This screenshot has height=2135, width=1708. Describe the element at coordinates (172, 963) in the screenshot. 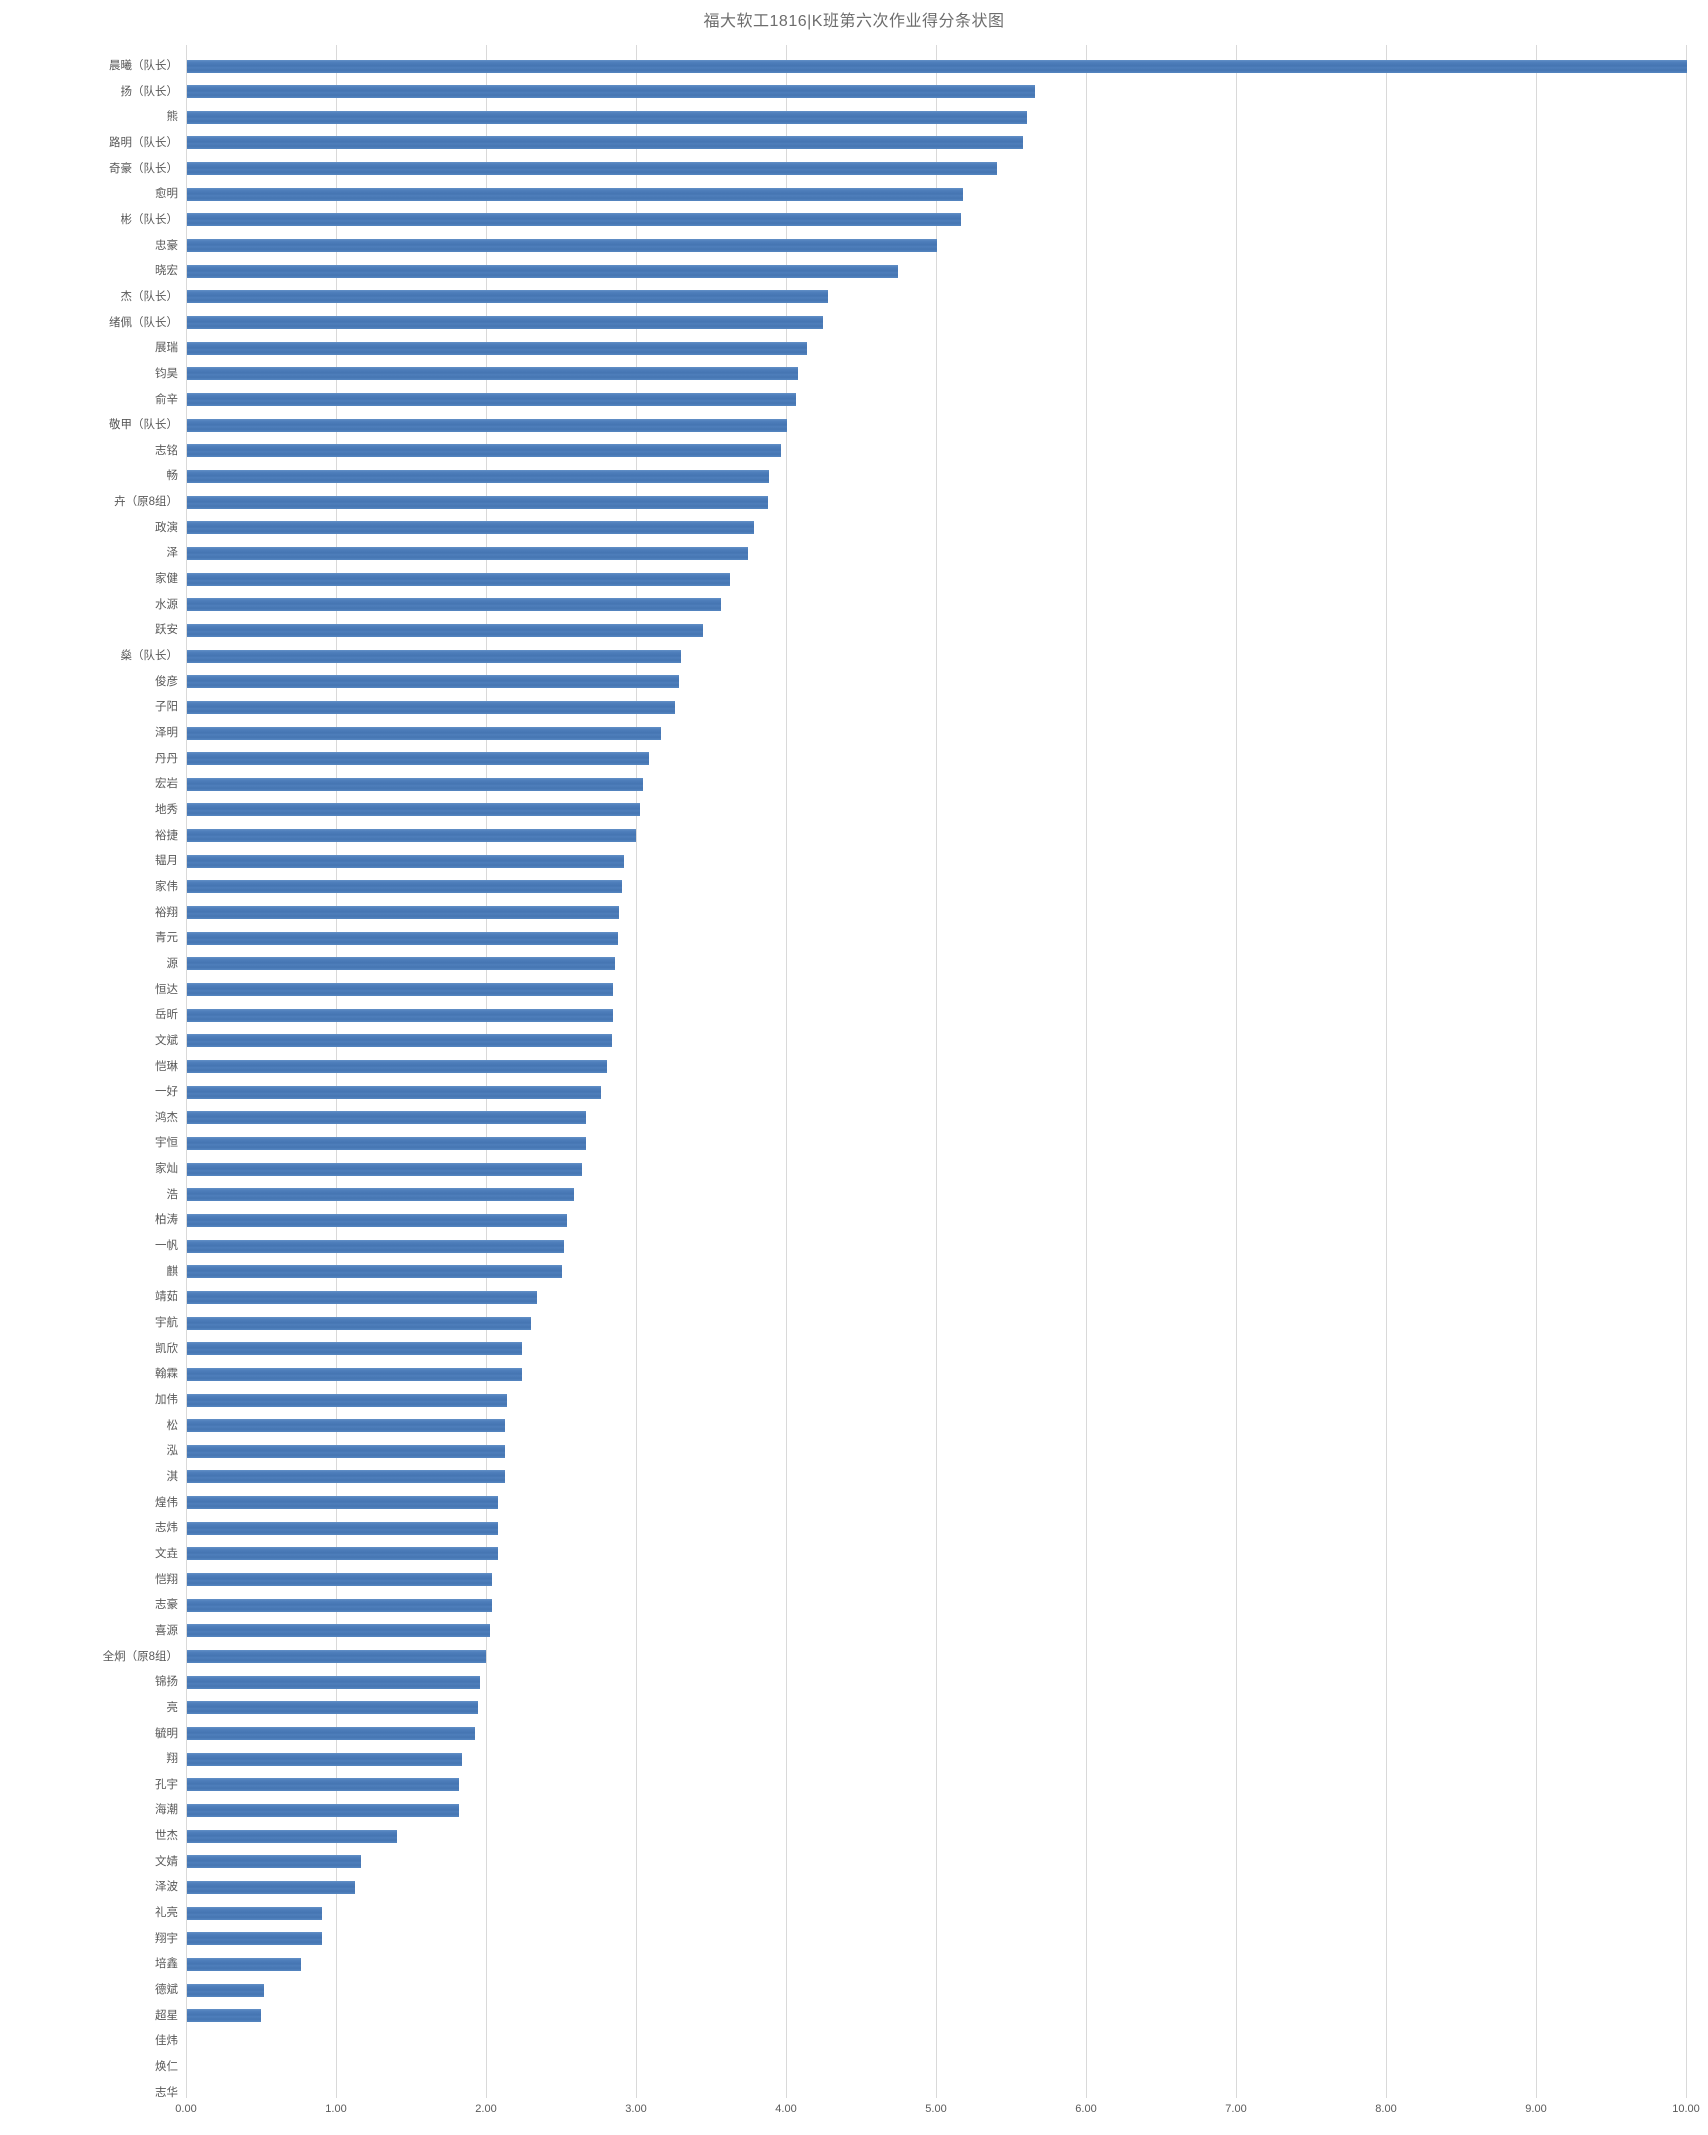

I see `bar-label: 源` at that location.